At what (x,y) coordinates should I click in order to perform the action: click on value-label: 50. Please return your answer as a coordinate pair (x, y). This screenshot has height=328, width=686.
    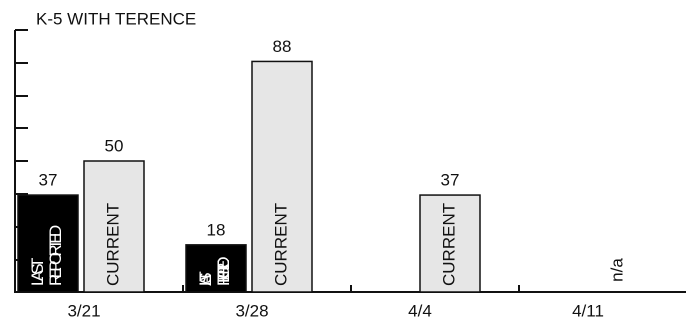
    Looking at the image, I should click on (114, 145).